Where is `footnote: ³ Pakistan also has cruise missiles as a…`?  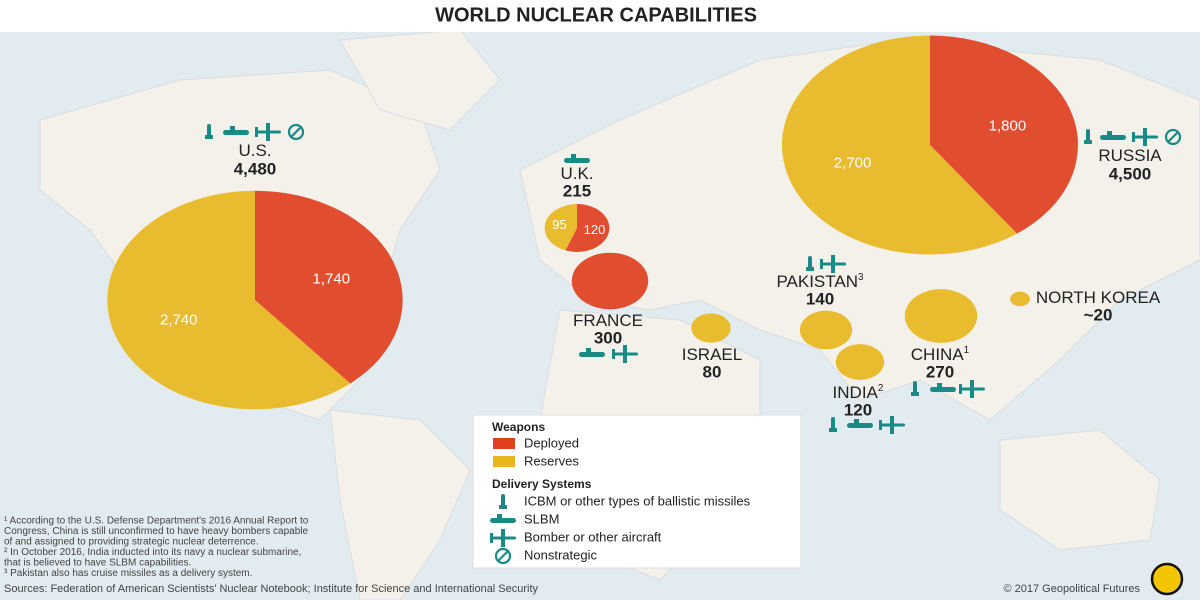 footnote: ³ Pakistan also has cruise missiles as a… is located at coordinates (128, 573).